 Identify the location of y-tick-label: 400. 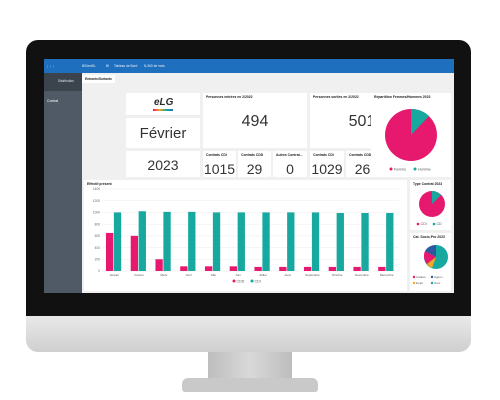
(98, 248).